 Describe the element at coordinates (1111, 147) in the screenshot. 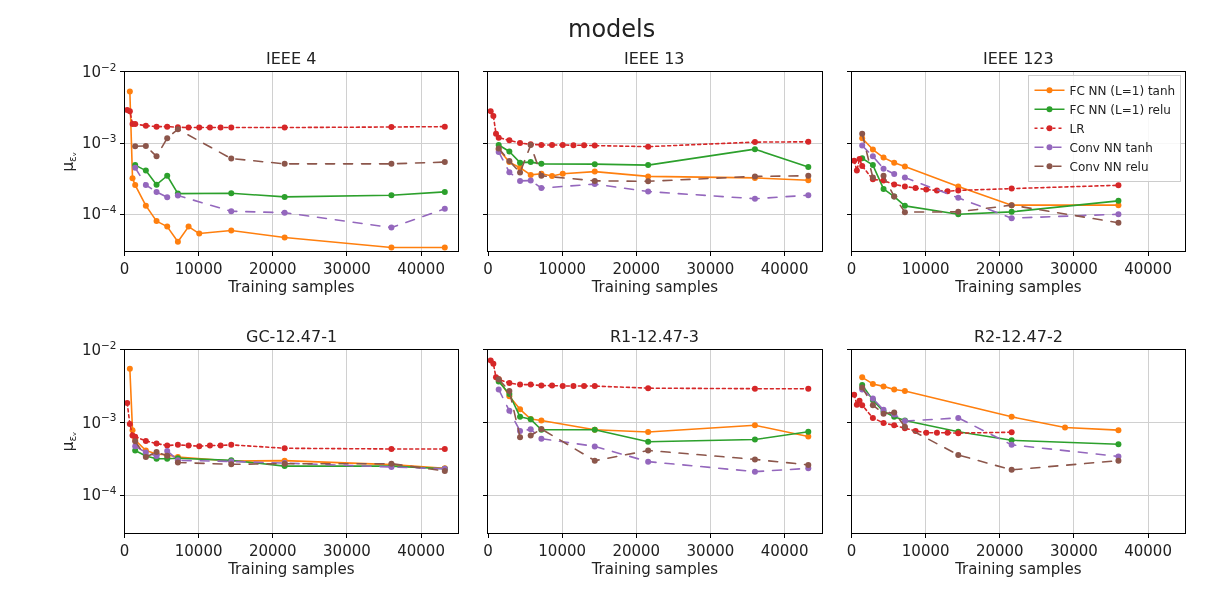

I see `legend-label: Conv NN tanh` at that location.